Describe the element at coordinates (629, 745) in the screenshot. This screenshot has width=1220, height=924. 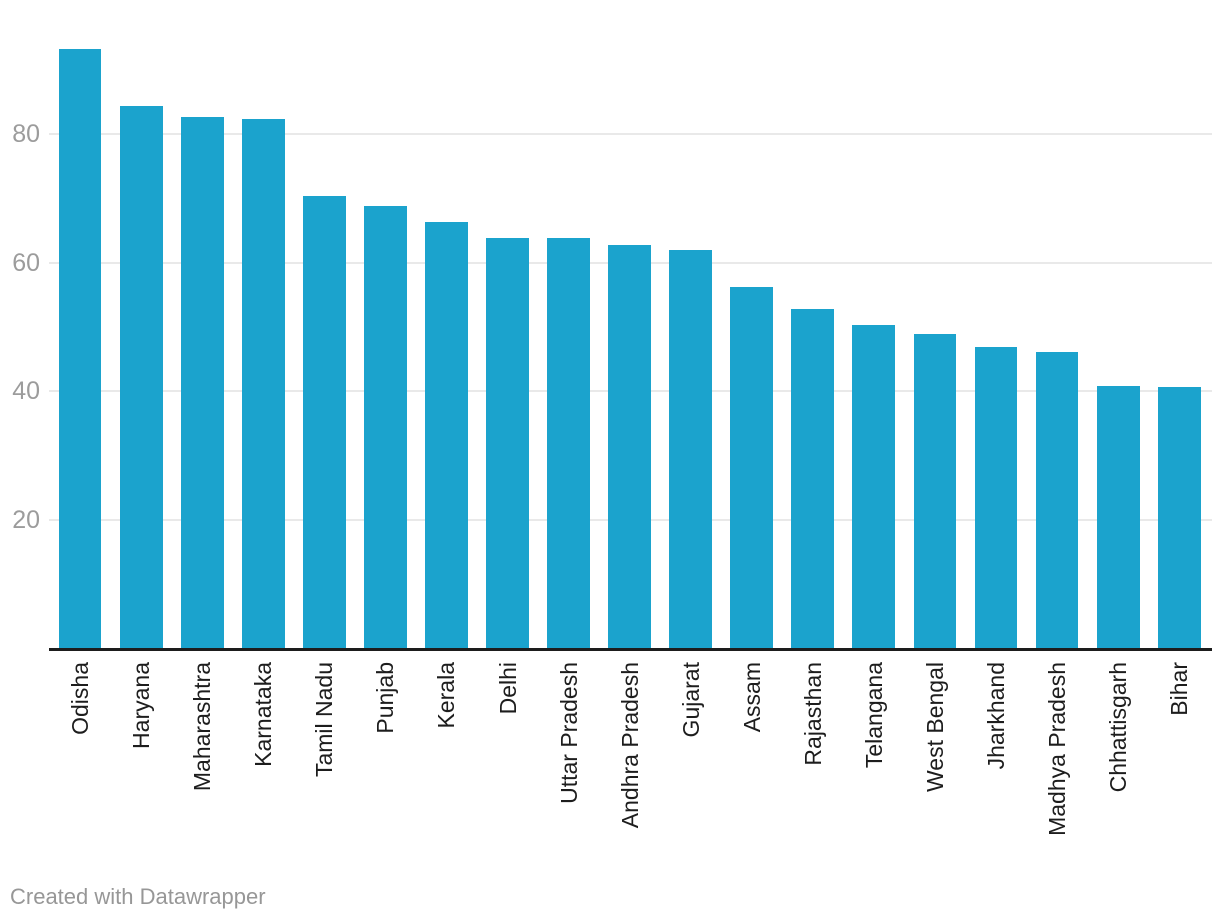
I see `x-axis-label: Andhra Pradesh` at that location.